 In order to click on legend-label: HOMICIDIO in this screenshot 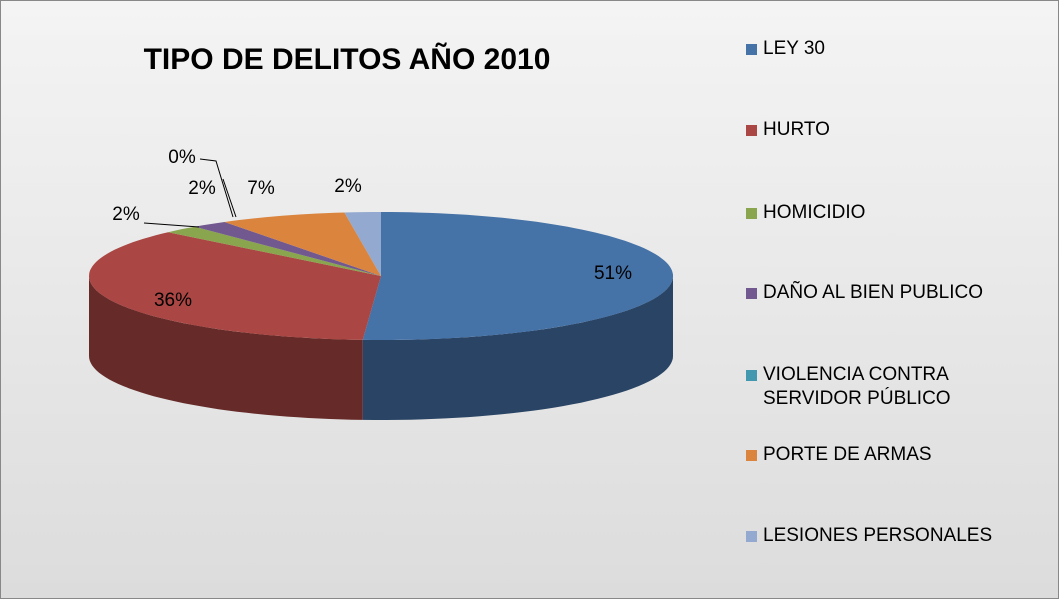, I will do `click(814, 212)`.